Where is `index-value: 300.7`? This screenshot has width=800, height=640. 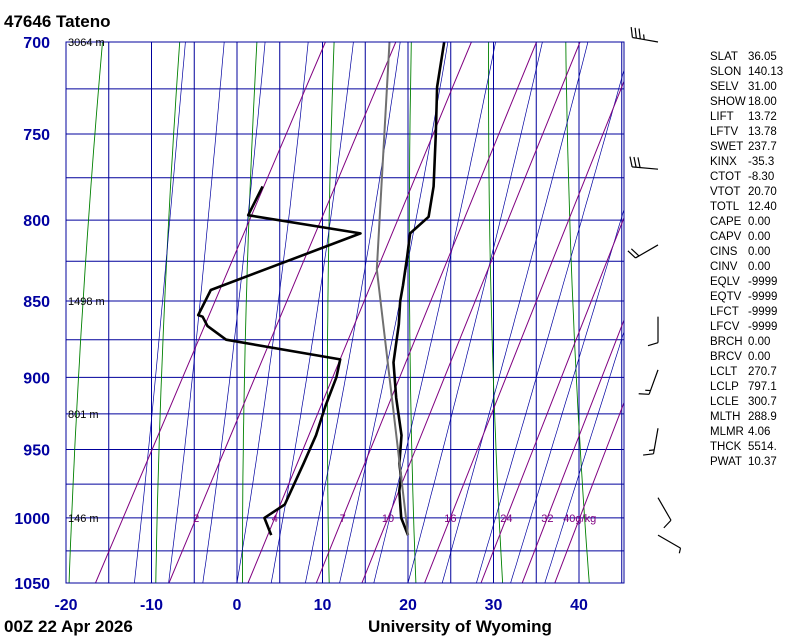
index-value: 300.7 is located at coordinates (762, 402).